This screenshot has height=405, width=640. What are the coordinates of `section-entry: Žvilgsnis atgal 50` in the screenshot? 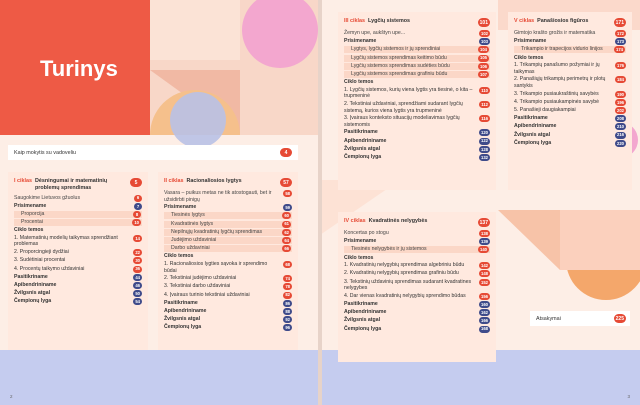 It's located at (78, 294).